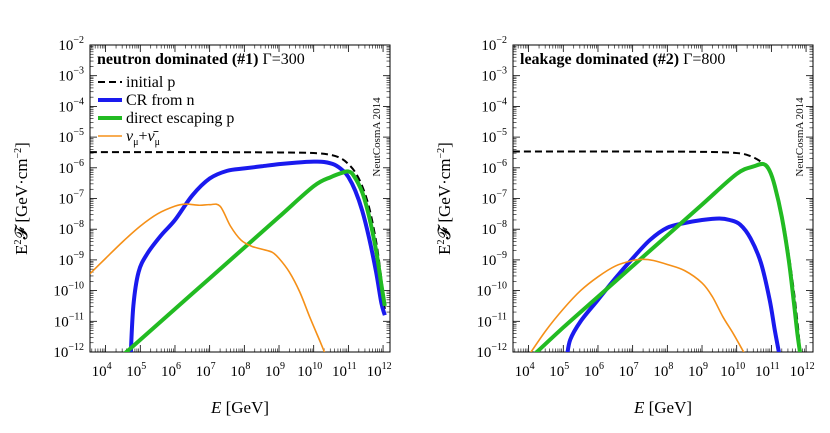  What do you see at coordinates (180, 118) in the screenshot?
I see `legend-label-direct-escaping-p: direct escaping p` at bounding box center [180, 118].